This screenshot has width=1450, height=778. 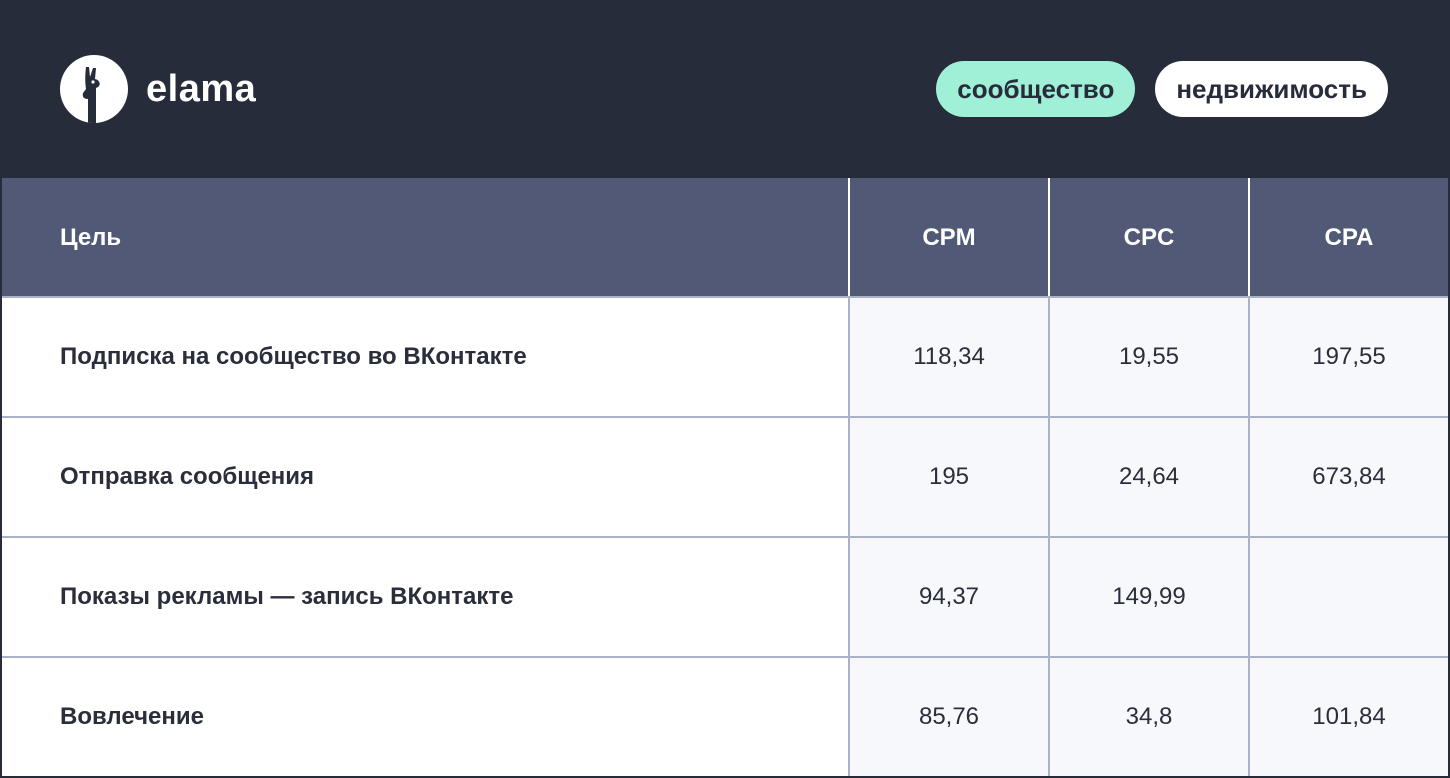 What do you see at coordinates (1148, 357) in the screenshot?
I see `cpc-cell: 19,55` at bounding box center [1148, 357].